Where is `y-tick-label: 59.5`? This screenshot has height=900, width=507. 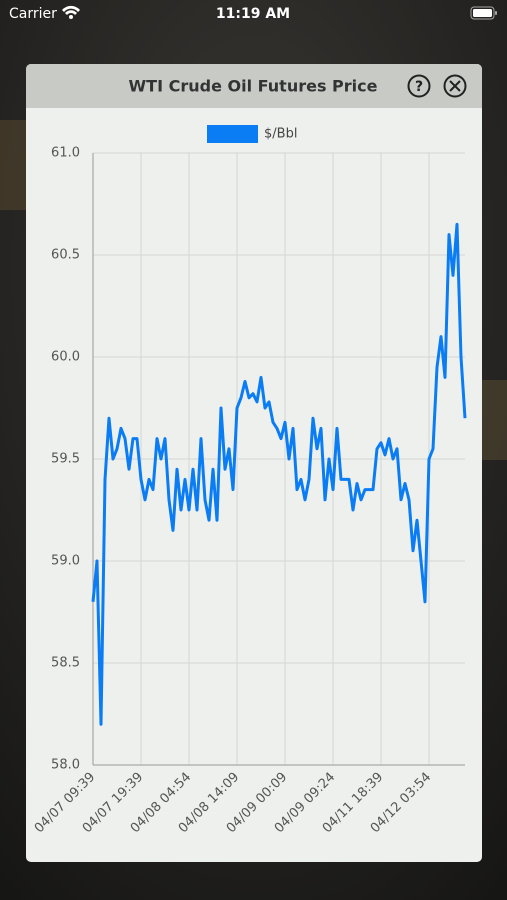
y-tick-label: 59.5 is located at coordinates (65, 459).